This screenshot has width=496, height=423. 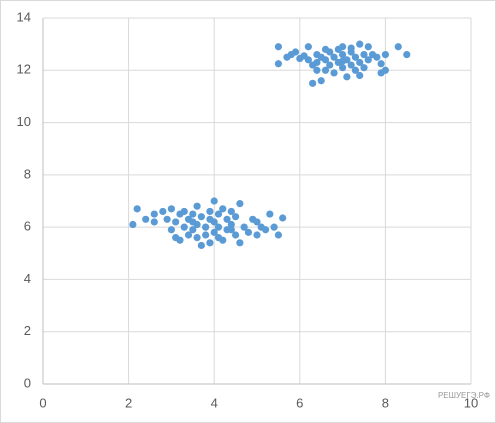 I want to click on y-tick-label: 6, so click(x=27, y=226).